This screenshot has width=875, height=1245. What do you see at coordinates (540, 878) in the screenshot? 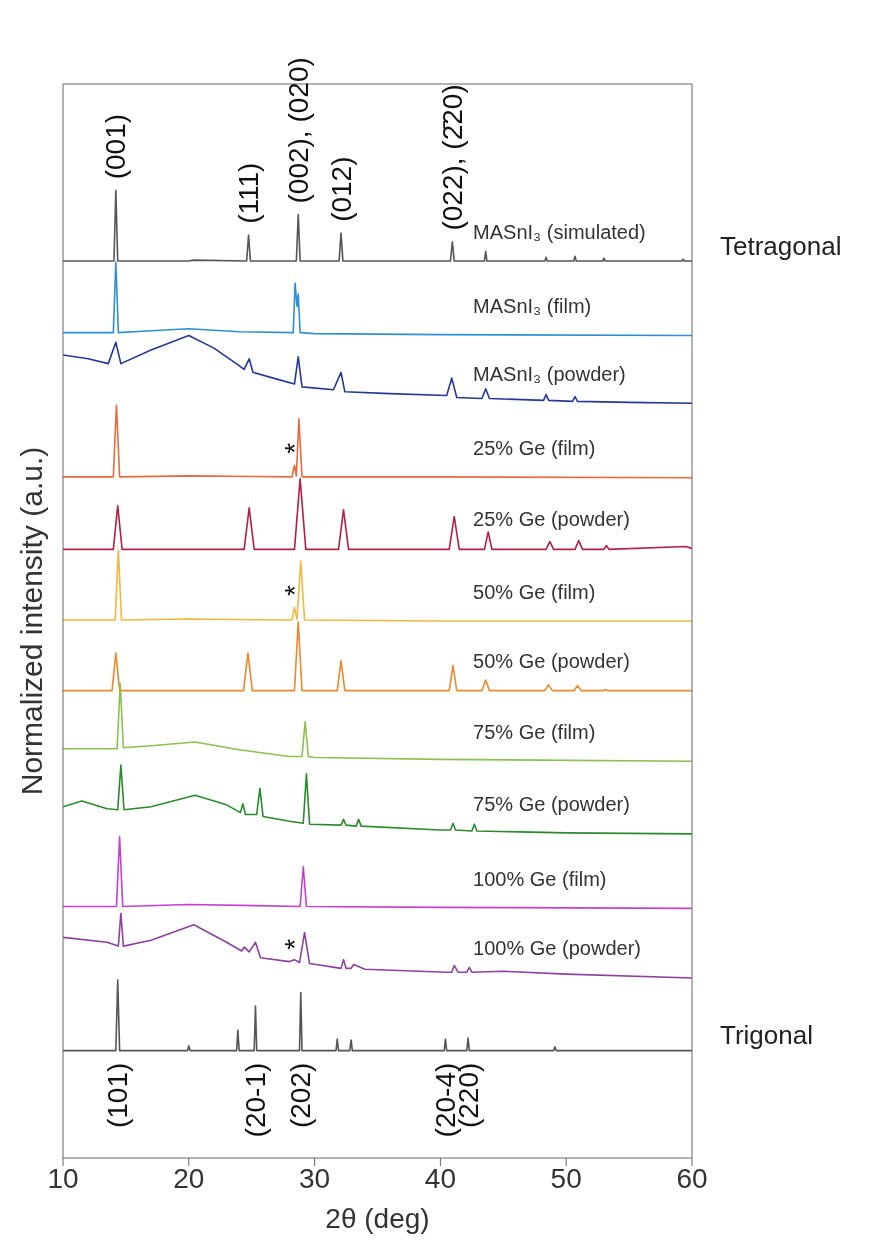
I see `series-label: 100% Ge (film)` at bounding box center [540, 878].